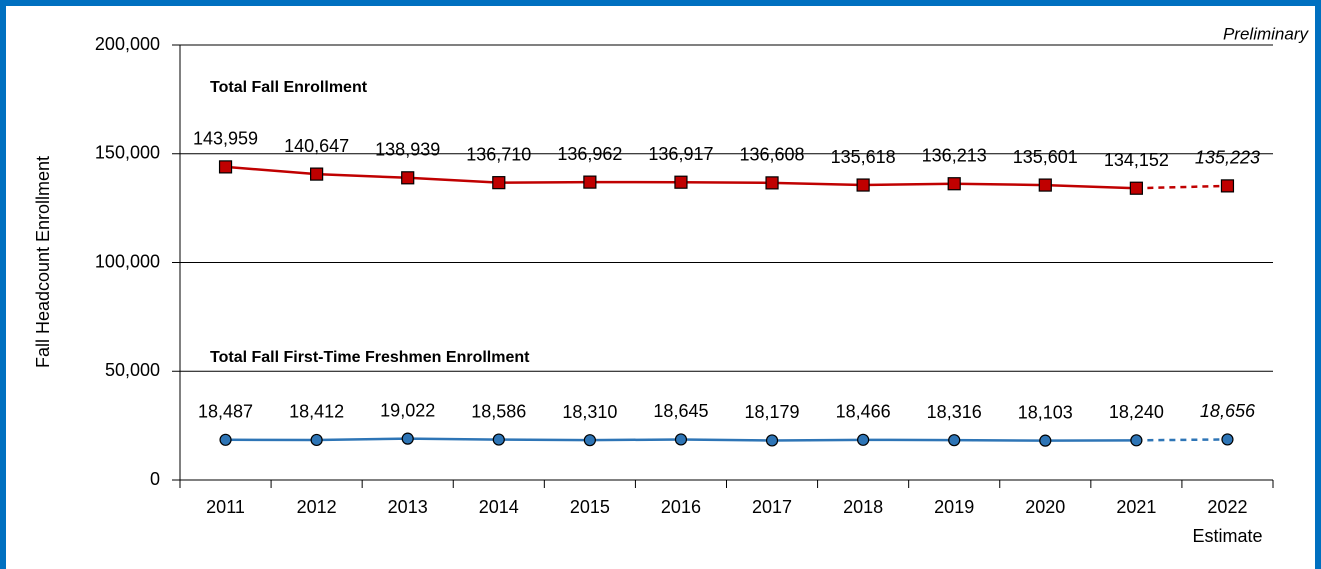 This screenshot has height=569, width=1321. Describe the element at coordinates (863, 157) in the screenshot. I see `data-label: 135,618` at that location.